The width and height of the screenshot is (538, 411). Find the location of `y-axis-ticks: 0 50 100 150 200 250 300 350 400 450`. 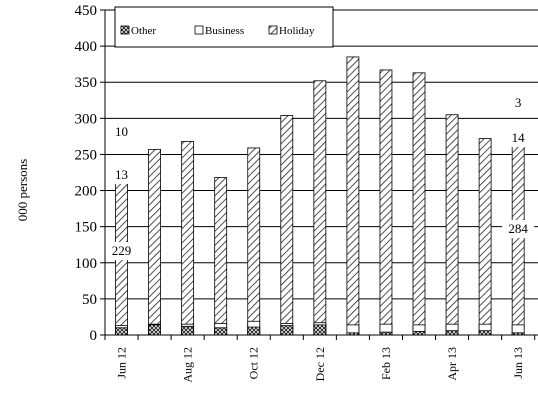

y-axis-ticks: 0 50 100 150 200 250 300 350 400 450 is located at coordinates (90, 173).